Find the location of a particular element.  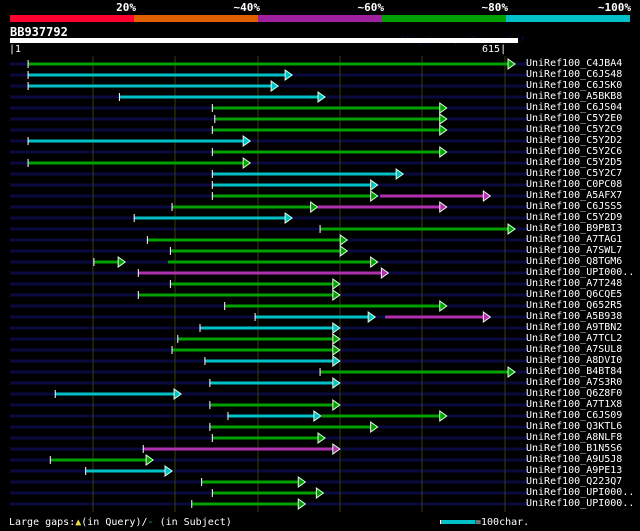

hit-label: UniRef100_A5BKB8 is located at coordinates (574, 96).